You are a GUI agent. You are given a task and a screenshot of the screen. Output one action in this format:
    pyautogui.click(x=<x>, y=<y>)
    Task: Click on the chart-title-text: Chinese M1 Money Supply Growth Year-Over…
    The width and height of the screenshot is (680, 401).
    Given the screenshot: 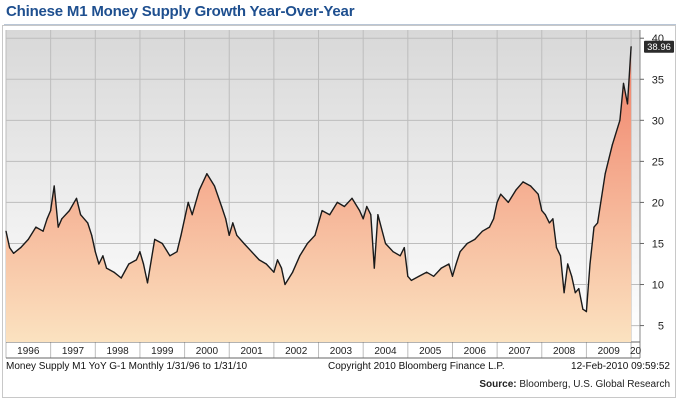 What is the action you would take?
    pyautogui.click(x=180, y=11)
    